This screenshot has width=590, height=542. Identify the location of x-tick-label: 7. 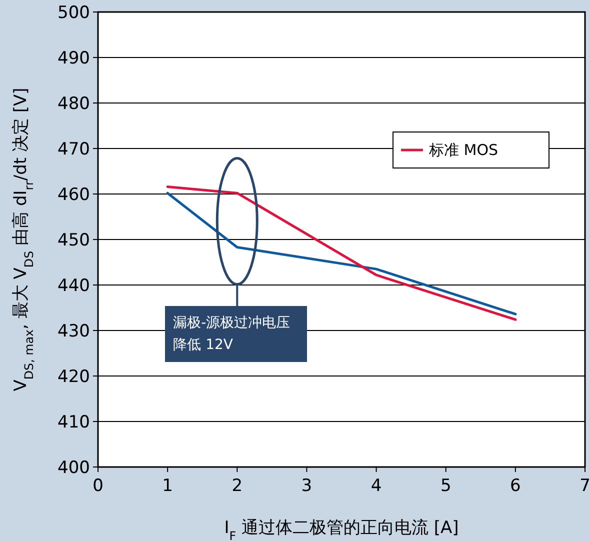
(585, 486).